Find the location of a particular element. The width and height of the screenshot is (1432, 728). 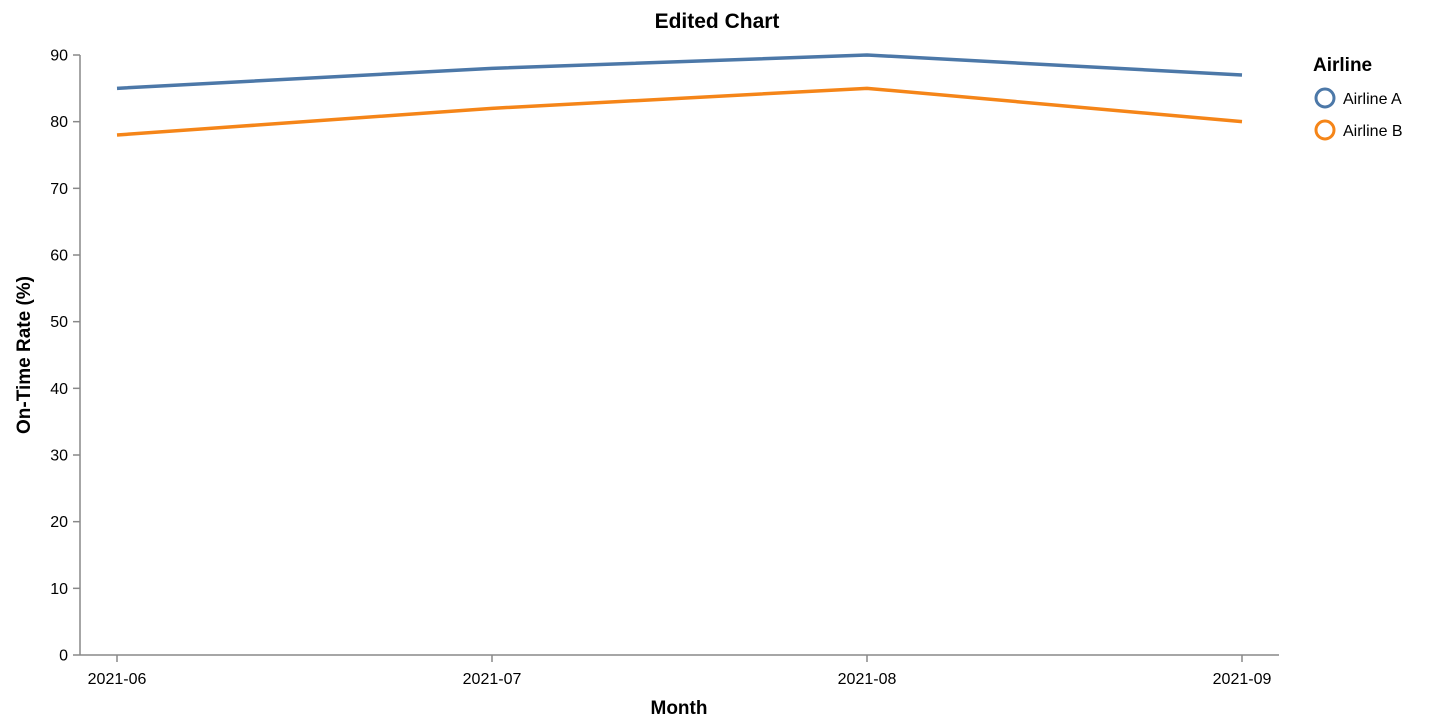

x-tick-label: 2021-06 is located at coordinates (117, 679).